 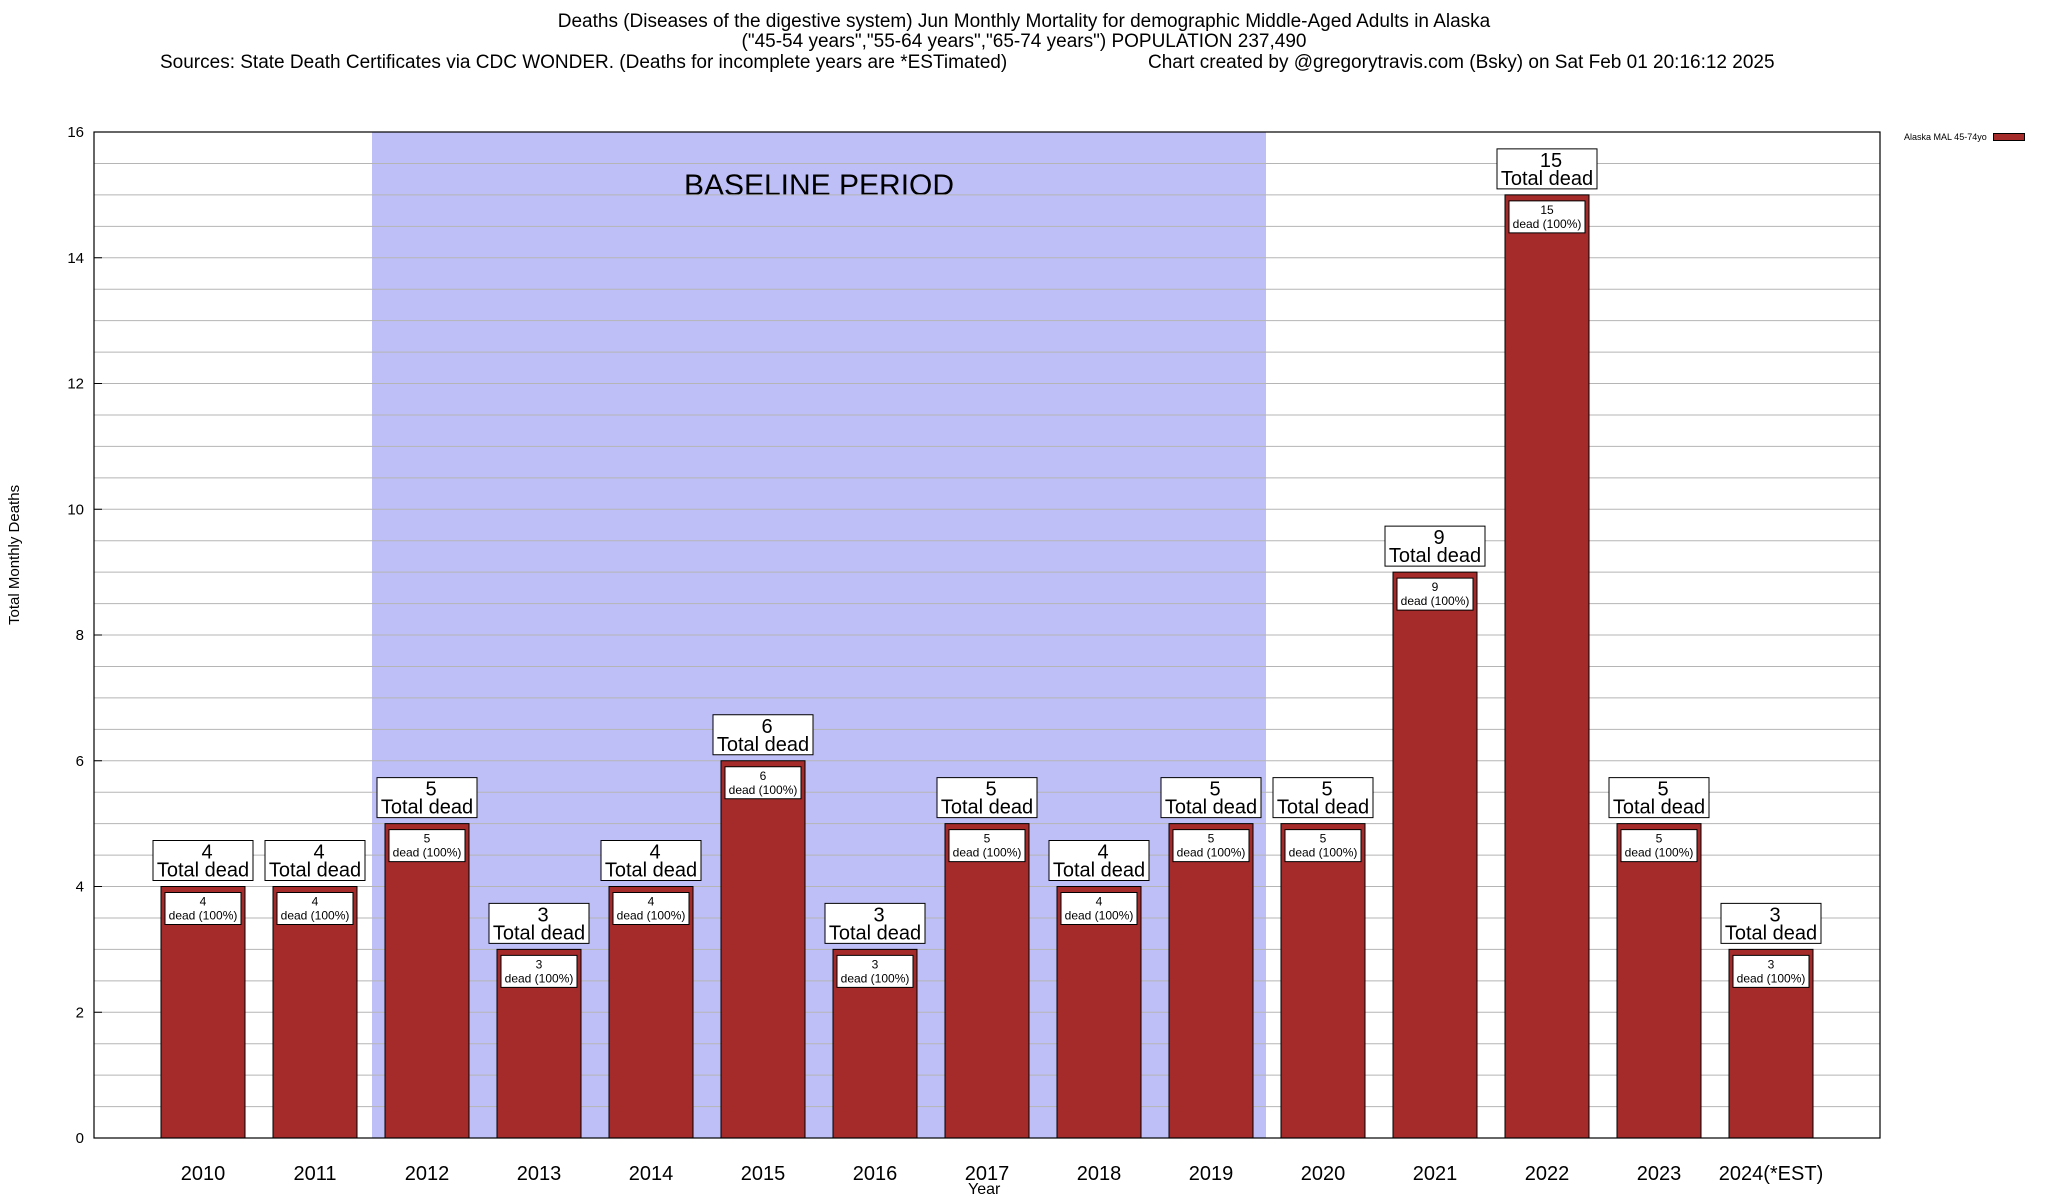 I want to click on x-tick-label: 2018, so click(x=1099, y=1174).